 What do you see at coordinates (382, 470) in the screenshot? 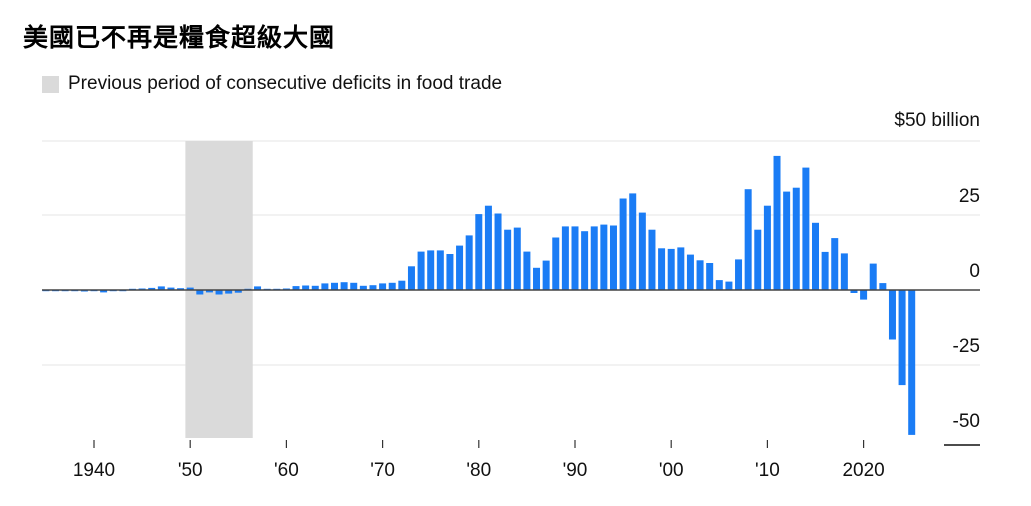
I see `x-tick-label: '70` at bounding box center [382, 470].